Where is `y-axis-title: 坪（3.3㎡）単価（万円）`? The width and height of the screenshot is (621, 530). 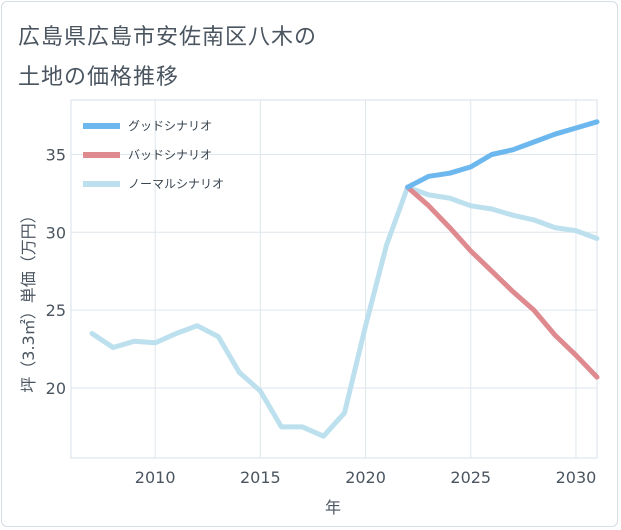
y-axis-title: 坪（3.3㎡）単価（万円） is located at coordinates (28, 299).